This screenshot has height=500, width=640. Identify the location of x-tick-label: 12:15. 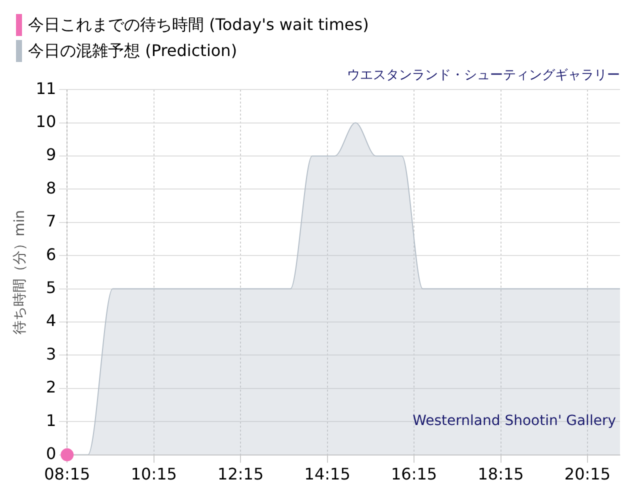
(241, 474).